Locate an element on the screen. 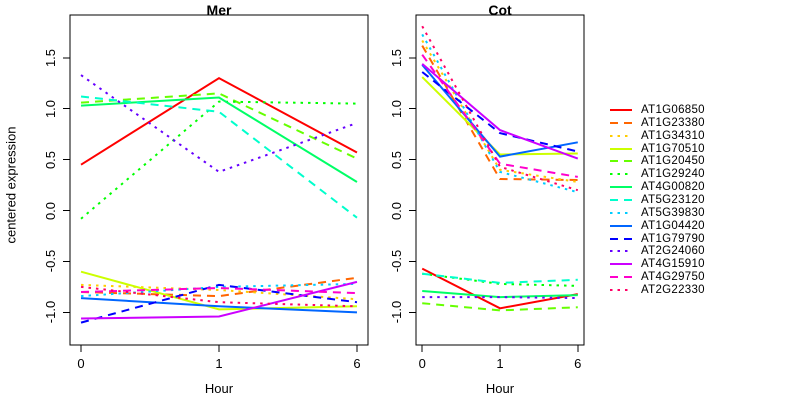 The width and height of the screenshot is (800, 400). x-axis-label-cot: Hour is located at coordinates (500, 388).